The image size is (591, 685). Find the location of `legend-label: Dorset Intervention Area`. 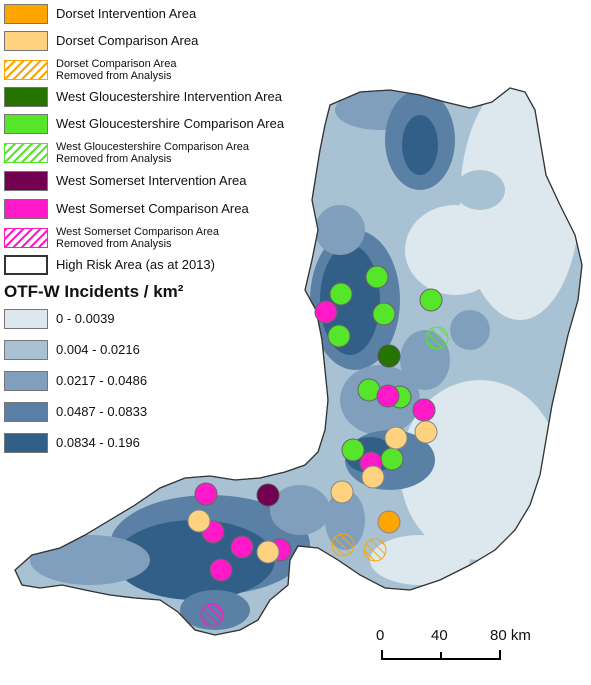

legend-label: Dorset Intervention Area is located at coordinates (126, 13).